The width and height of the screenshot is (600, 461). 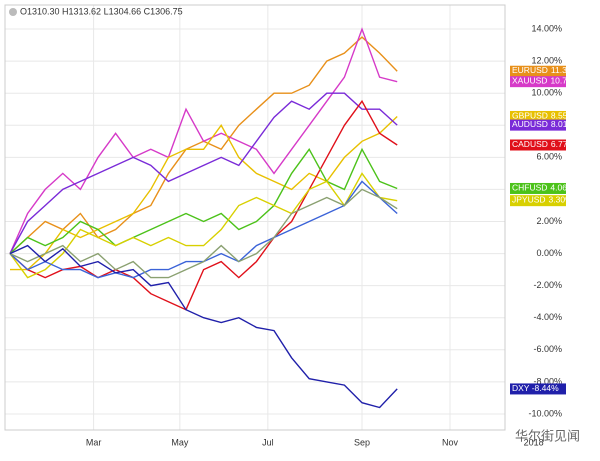 What do you see at coordinates (362, 442) in the screenshot?
I see `x-tick-label: Sep` at bounding box center [362, 442].